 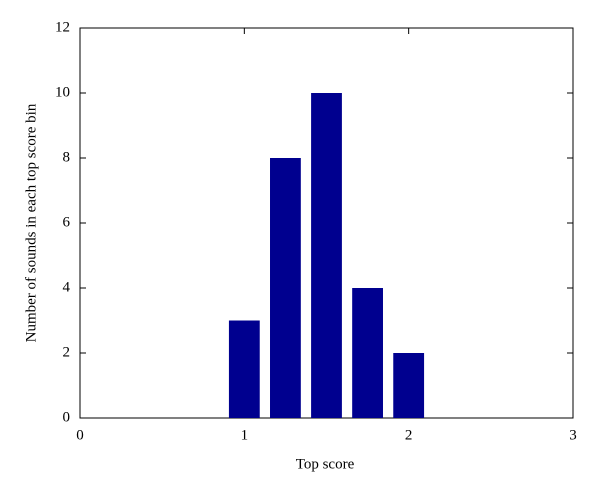 I want to click on y-tick-label: 2, so click(x=67, y=352).